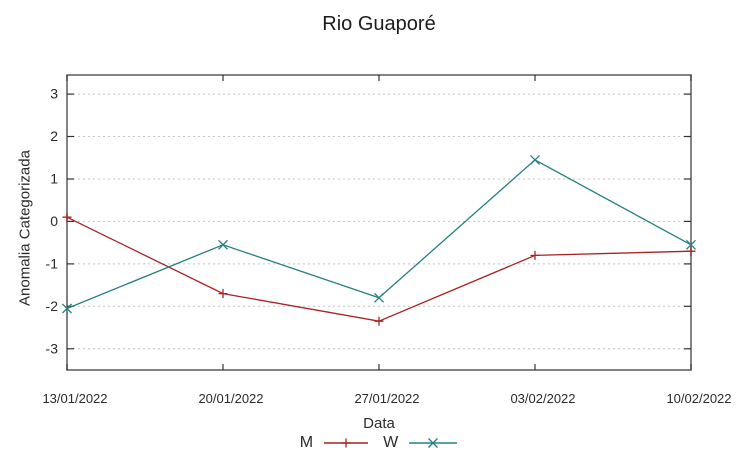 This screenshot has height=459, width=753. I want to click on x-tick-label: 27/01/2022, so click(386, 398).